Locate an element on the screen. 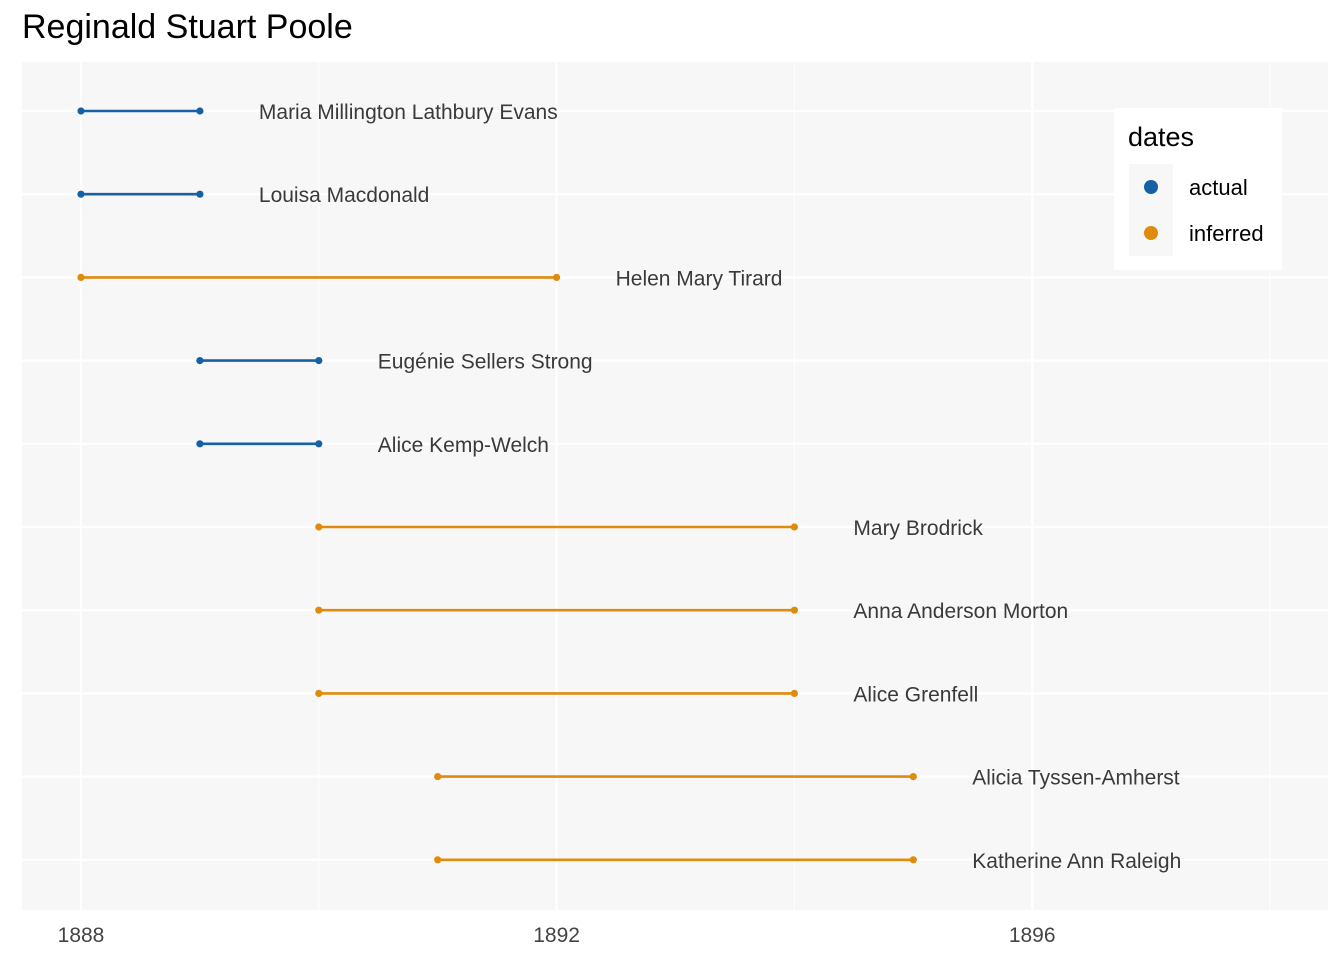 The height and width of the screenshot is (960, 1344). legend-label-inferred: inferred is located at coordinates (1226, 233).